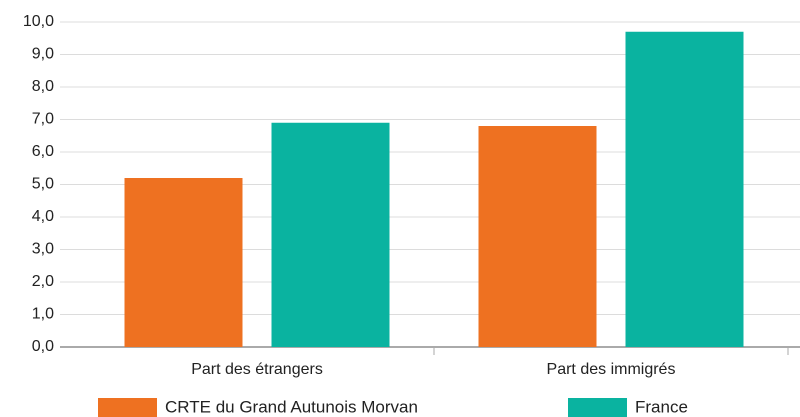 The height and width of the screenshot is (417, 800). Describe the element at coordinates (38, 21) in the screenshot. I see `y-tick-label: 10,0` at that location.